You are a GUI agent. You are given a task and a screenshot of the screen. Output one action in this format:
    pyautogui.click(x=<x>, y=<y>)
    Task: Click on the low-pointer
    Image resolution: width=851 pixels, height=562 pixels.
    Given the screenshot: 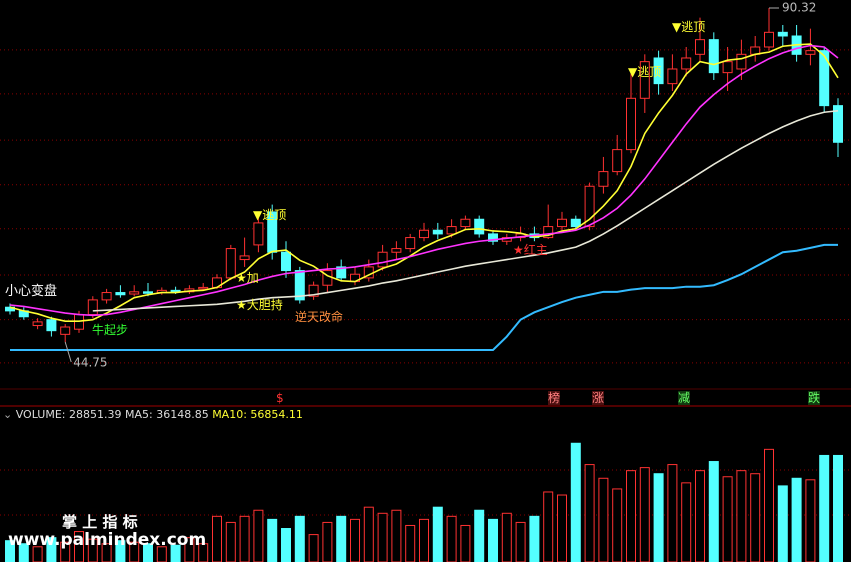 What is the action you would take?
    pyautogui.click(x=68, y=352)
    